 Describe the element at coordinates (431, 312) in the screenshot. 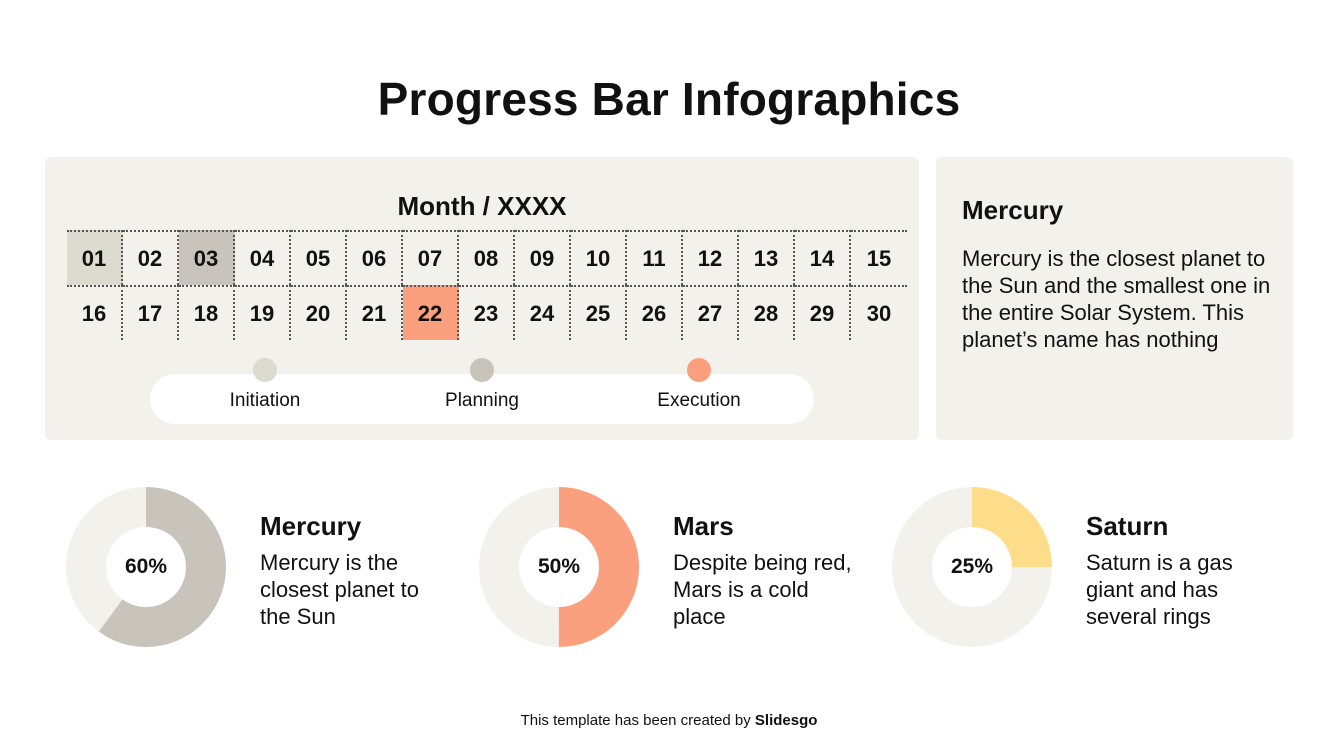

I see `calendar-day: 22` at that location.